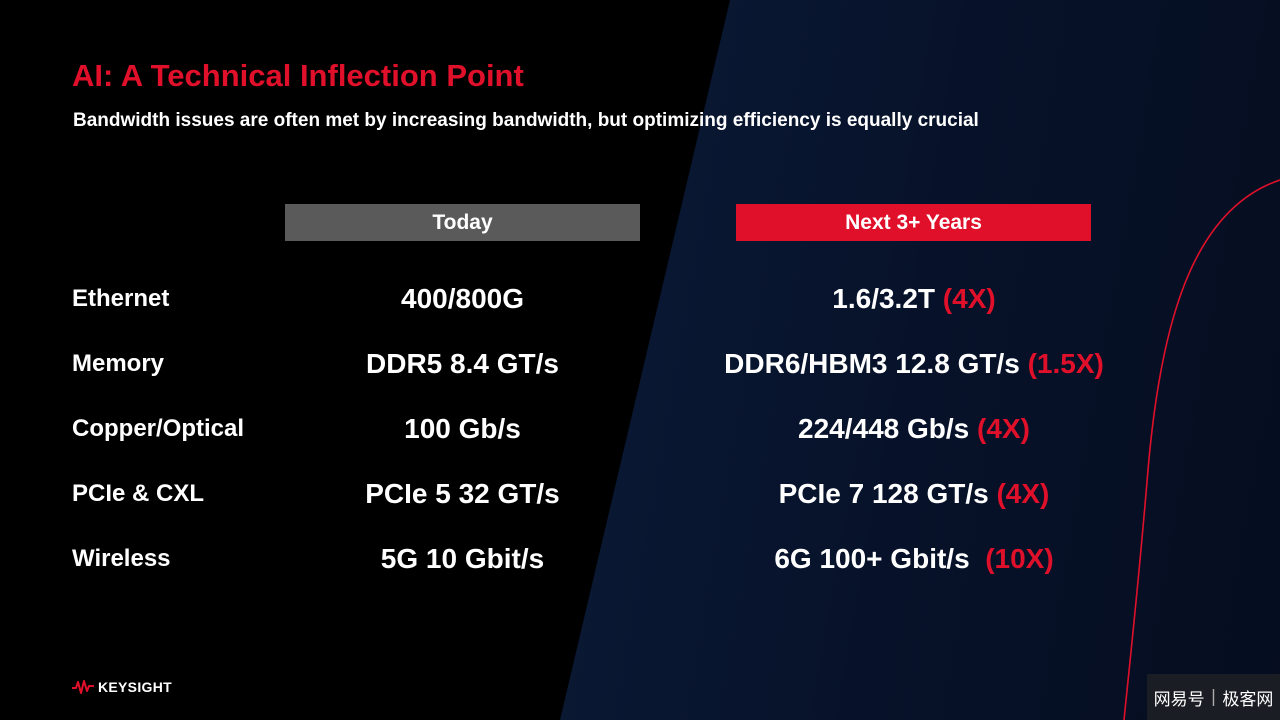  I want to click on row-label-copper-optical: Copper/Optical, so click(158, 428).